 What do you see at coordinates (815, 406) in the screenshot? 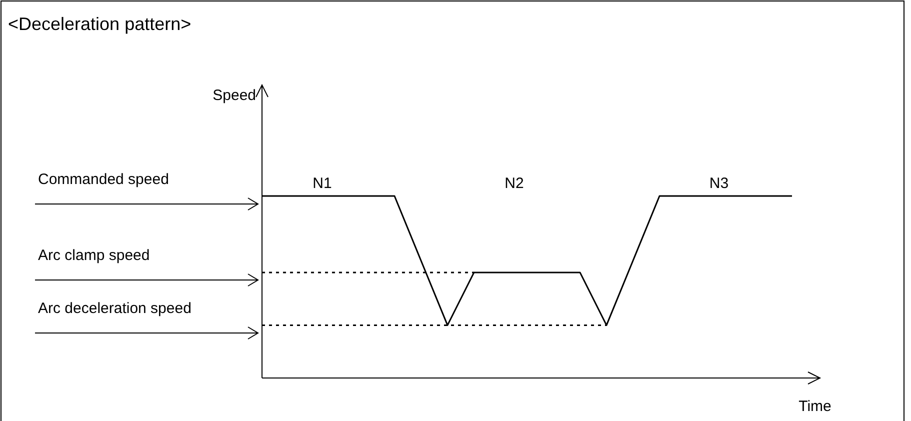
I see `x-axis-title: Time` at bounding box center [815, 406].